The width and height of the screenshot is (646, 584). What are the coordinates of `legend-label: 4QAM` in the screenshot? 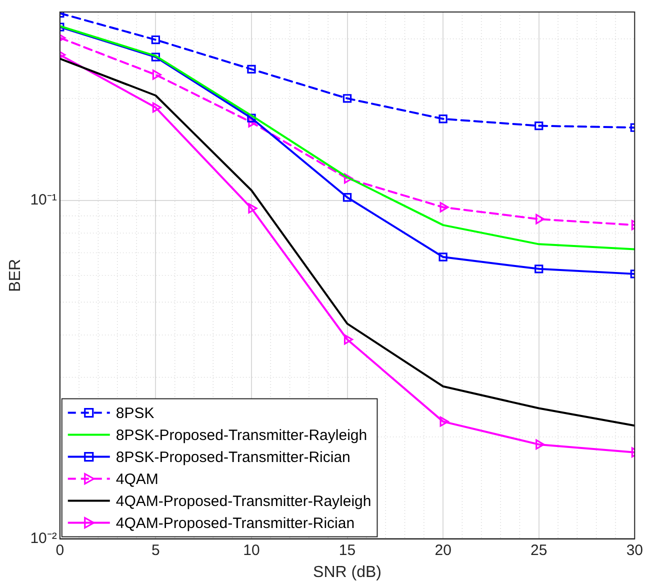 It's located at (137, 479).